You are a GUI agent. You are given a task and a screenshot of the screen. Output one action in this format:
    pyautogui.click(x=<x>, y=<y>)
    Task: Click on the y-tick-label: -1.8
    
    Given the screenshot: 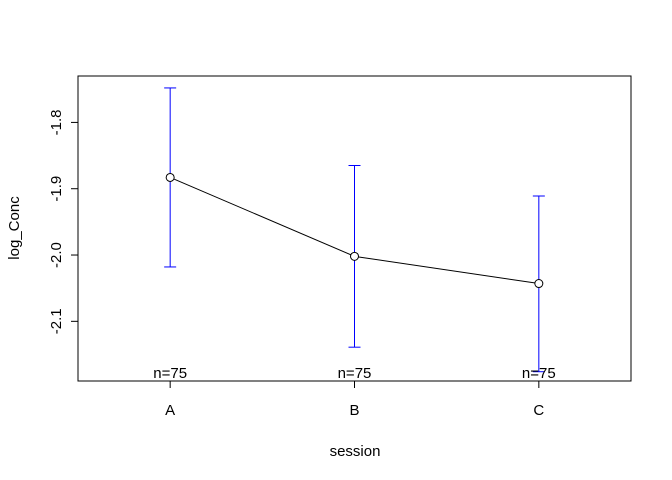 What is the action you would take?
    pyautogui.click(x=56, y=122)
    